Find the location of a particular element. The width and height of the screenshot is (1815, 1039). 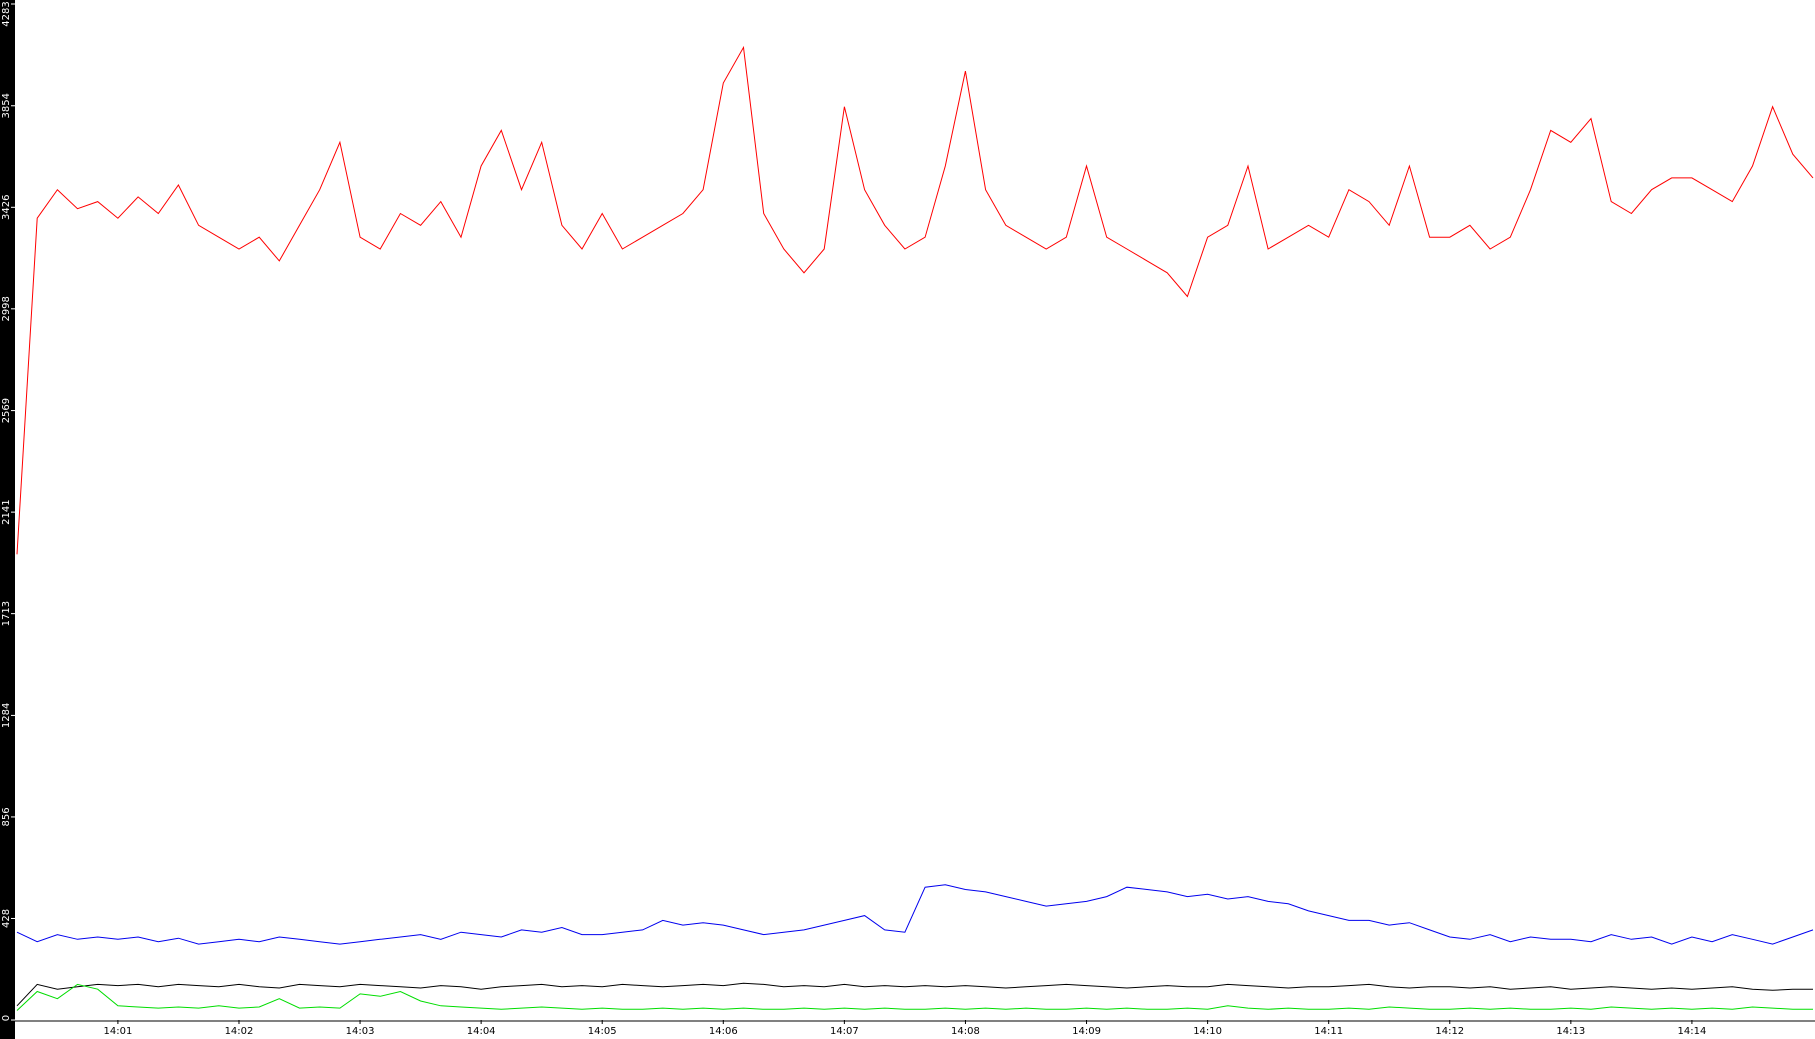

x-tick-label: 14:11 is located at coordinates (1328, 1031).